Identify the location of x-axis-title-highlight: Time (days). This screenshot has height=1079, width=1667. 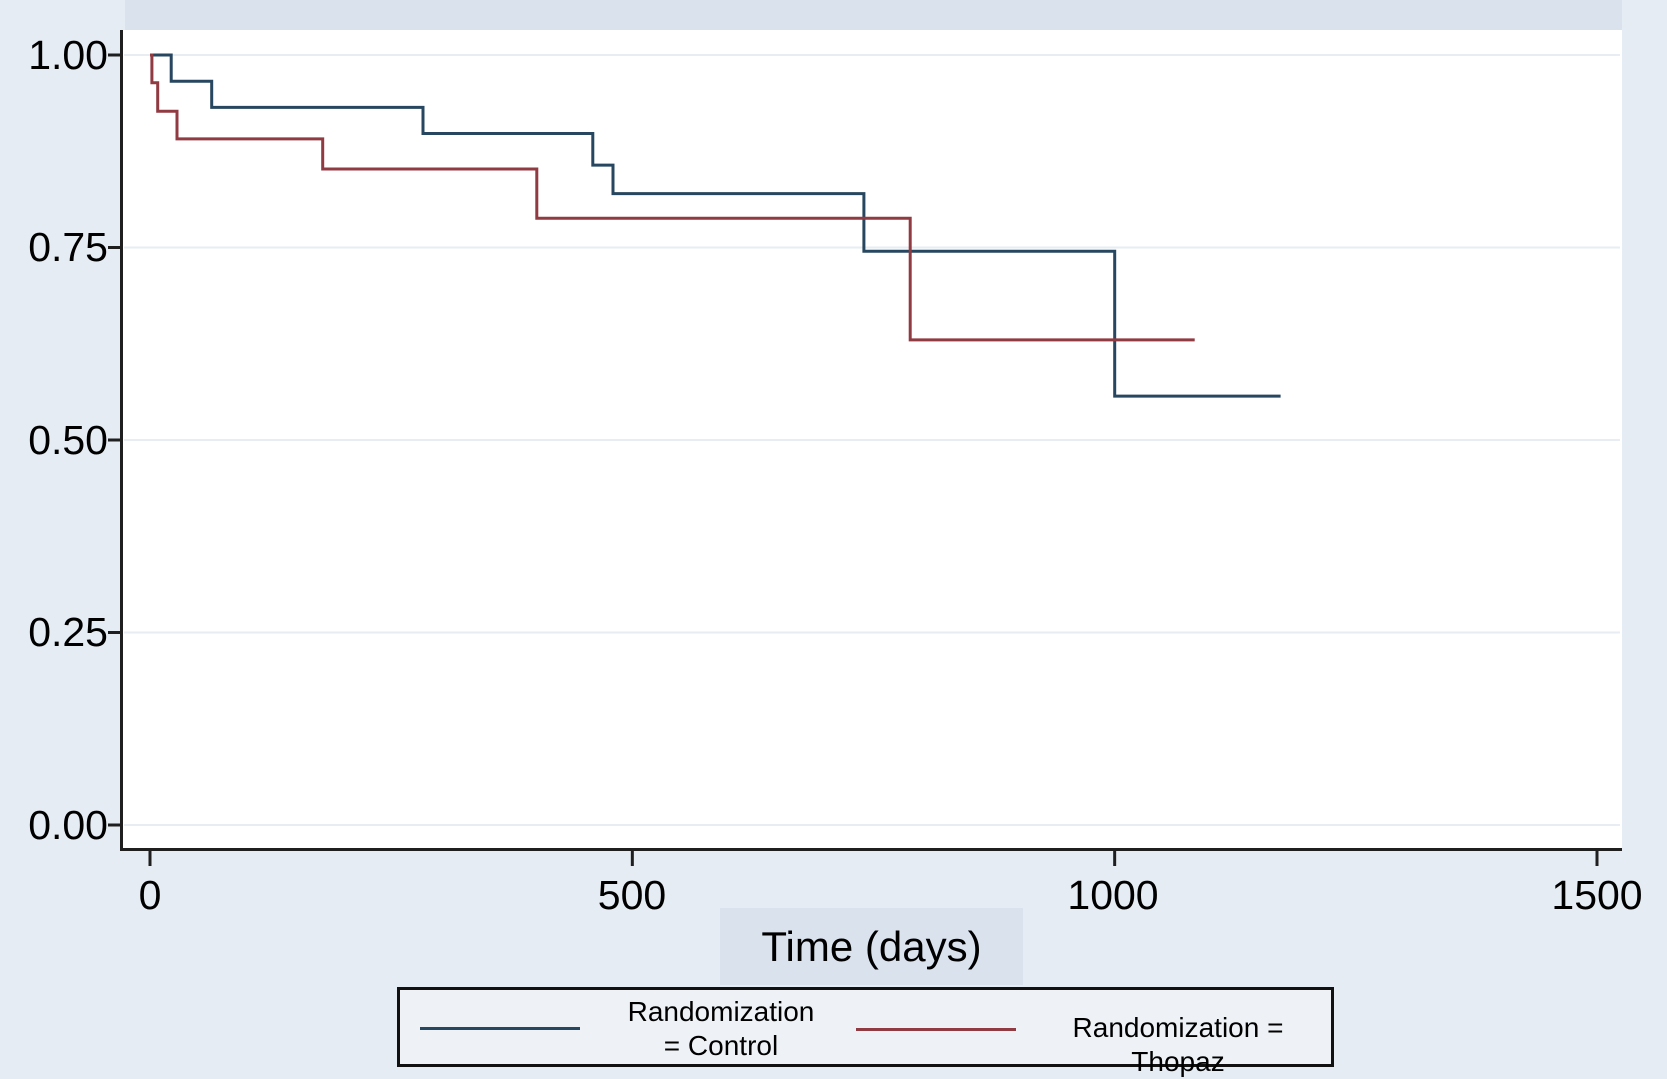
(871, 946).